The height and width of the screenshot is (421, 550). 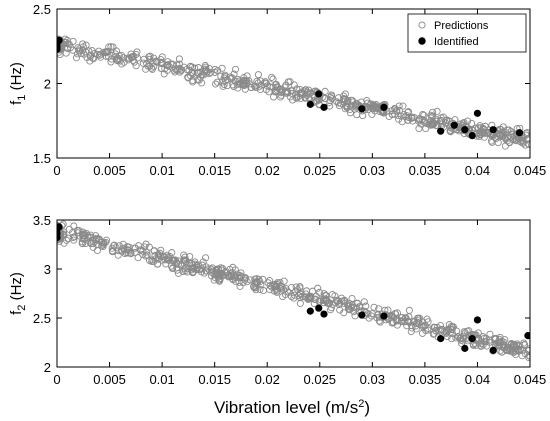 What do you see at coordinates (214, 379) in the screenshot?
I see `x-tick-label: 0.015` at bounding box center [214, 379].